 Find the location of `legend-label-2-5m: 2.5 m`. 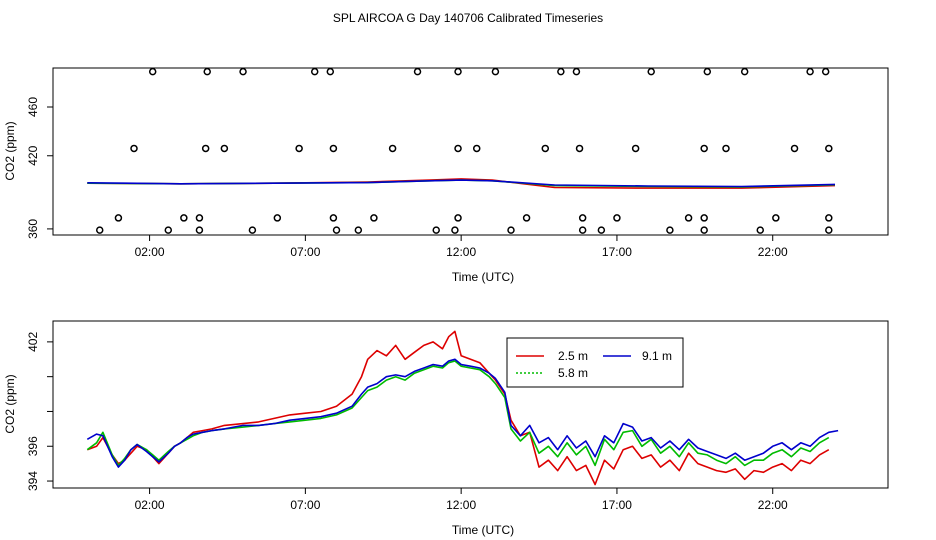

legend-label-2-5m: 2.5 m is located at coordinates (573, 356).